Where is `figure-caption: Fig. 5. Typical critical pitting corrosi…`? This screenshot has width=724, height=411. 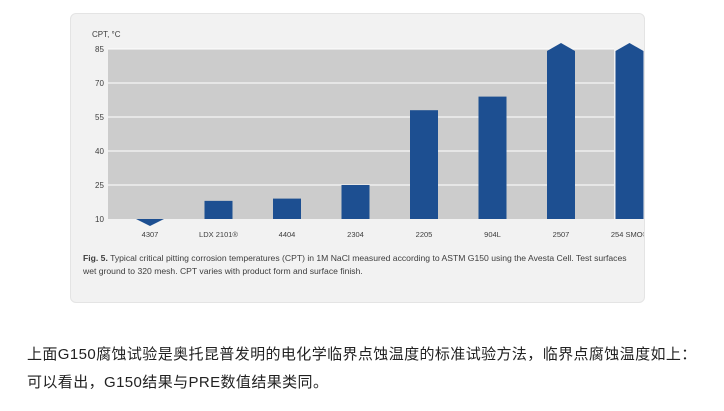
figure-caption: Fig. 5. Typical critical pitting corrosi… is located at coordinates (357, 265).